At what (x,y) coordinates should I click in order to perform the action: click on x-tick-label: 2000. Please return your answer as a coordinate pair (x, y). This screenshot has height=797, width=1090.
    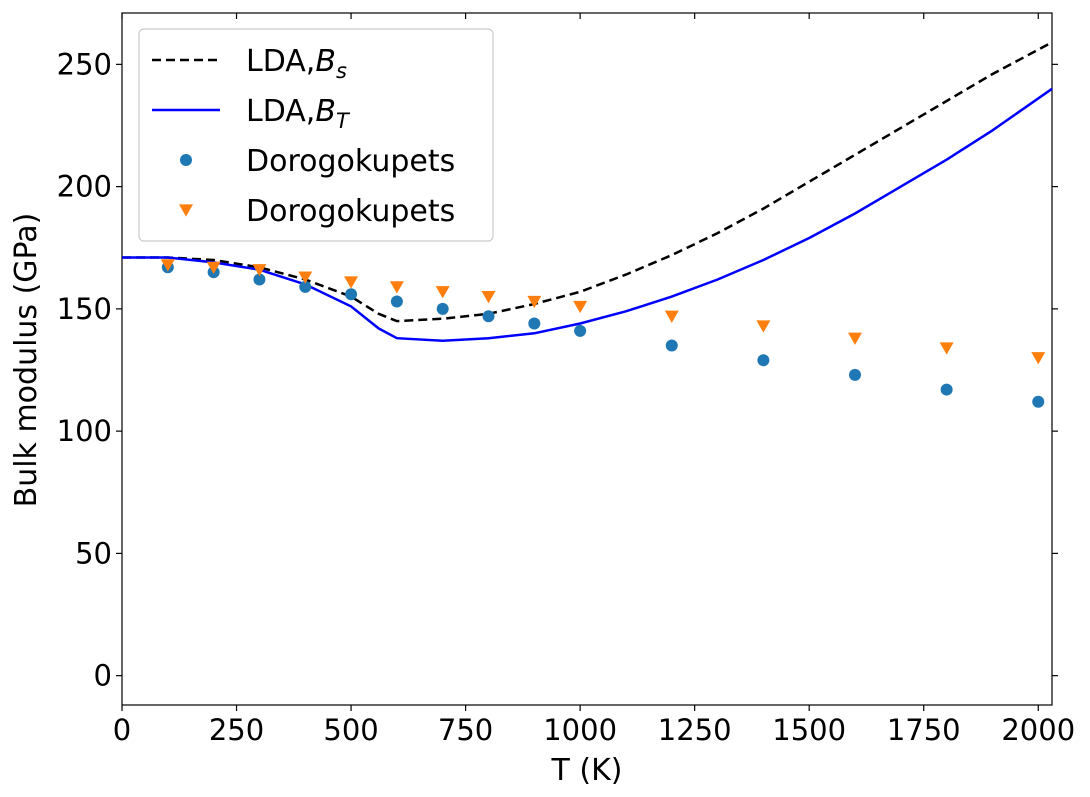
    Looking at the image, I should click on (1038, 730).